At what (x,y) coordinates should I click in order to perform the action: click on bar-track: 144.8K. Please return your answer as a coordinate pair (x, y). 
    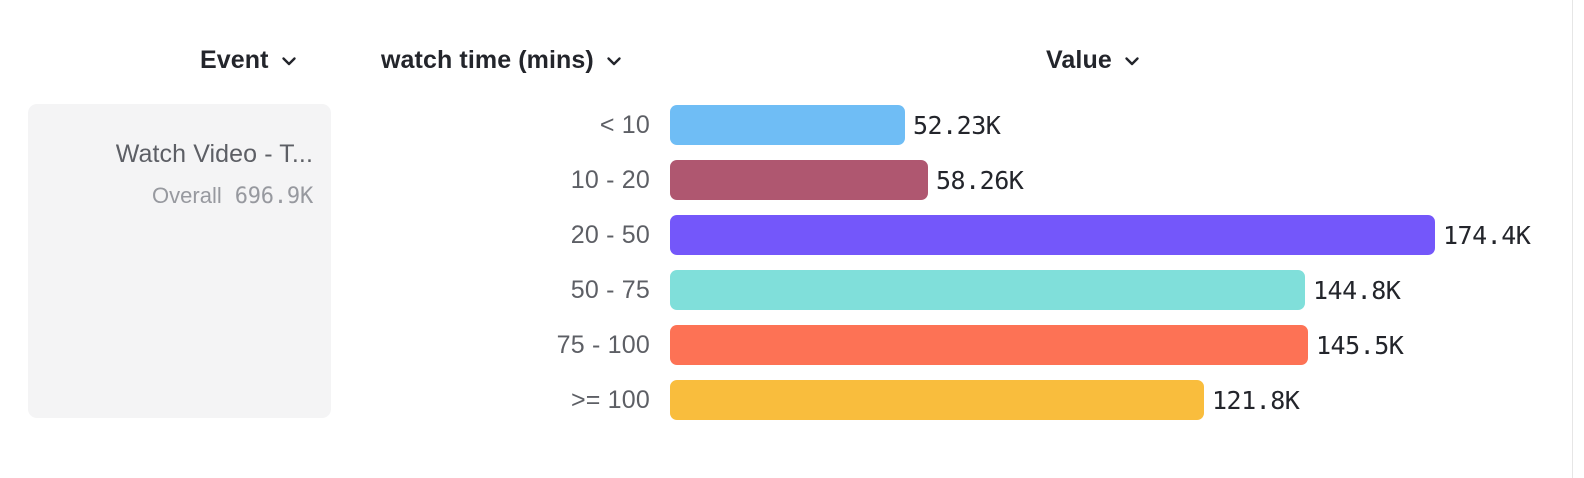
    Looking at the image, I should click on (1035, 290).